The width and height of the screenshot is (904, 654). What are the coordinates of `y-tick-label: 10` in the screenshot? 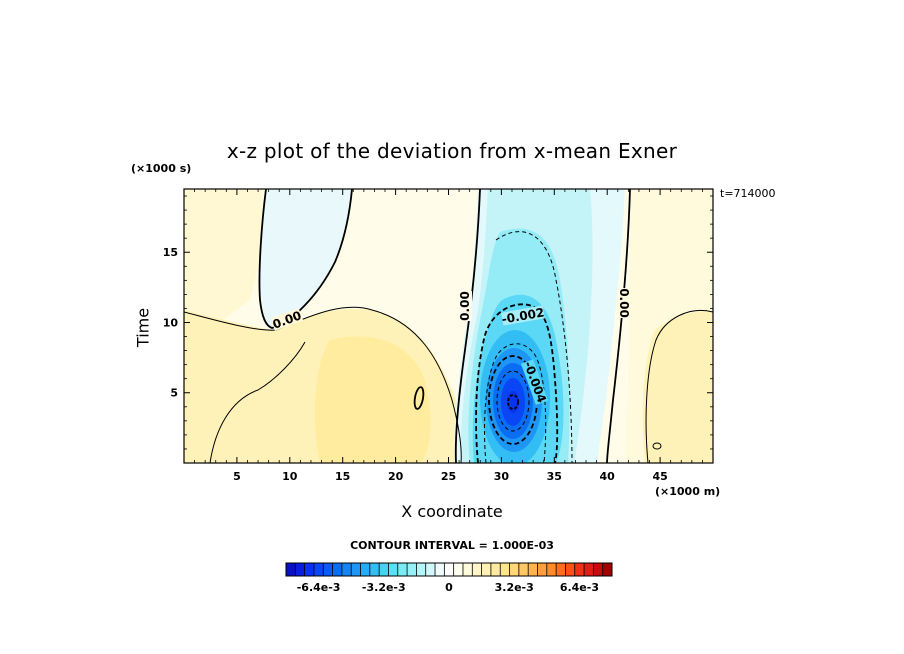 It's located at (171, 322).